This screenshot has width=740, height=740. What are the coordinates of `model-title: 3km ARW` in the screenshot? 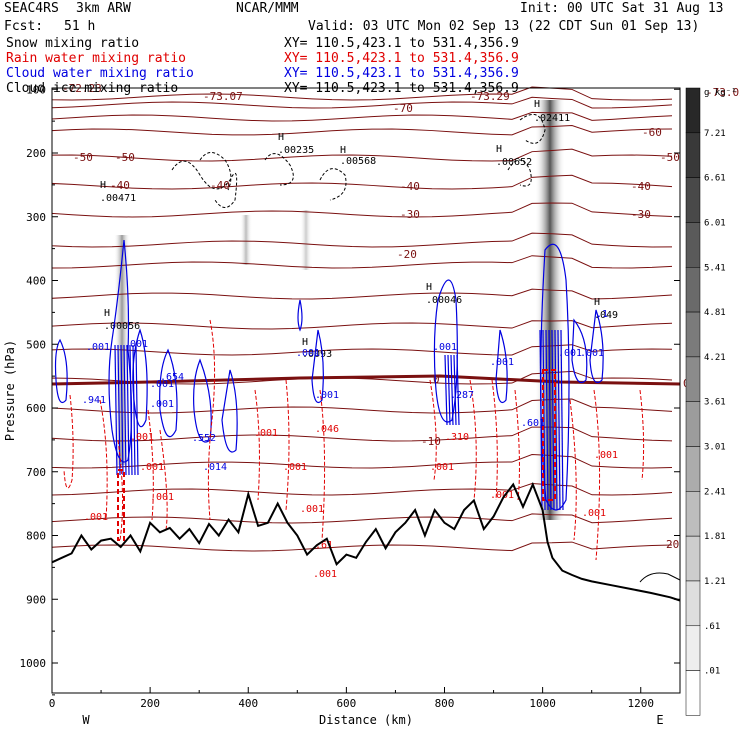 It's located at (103, 8).